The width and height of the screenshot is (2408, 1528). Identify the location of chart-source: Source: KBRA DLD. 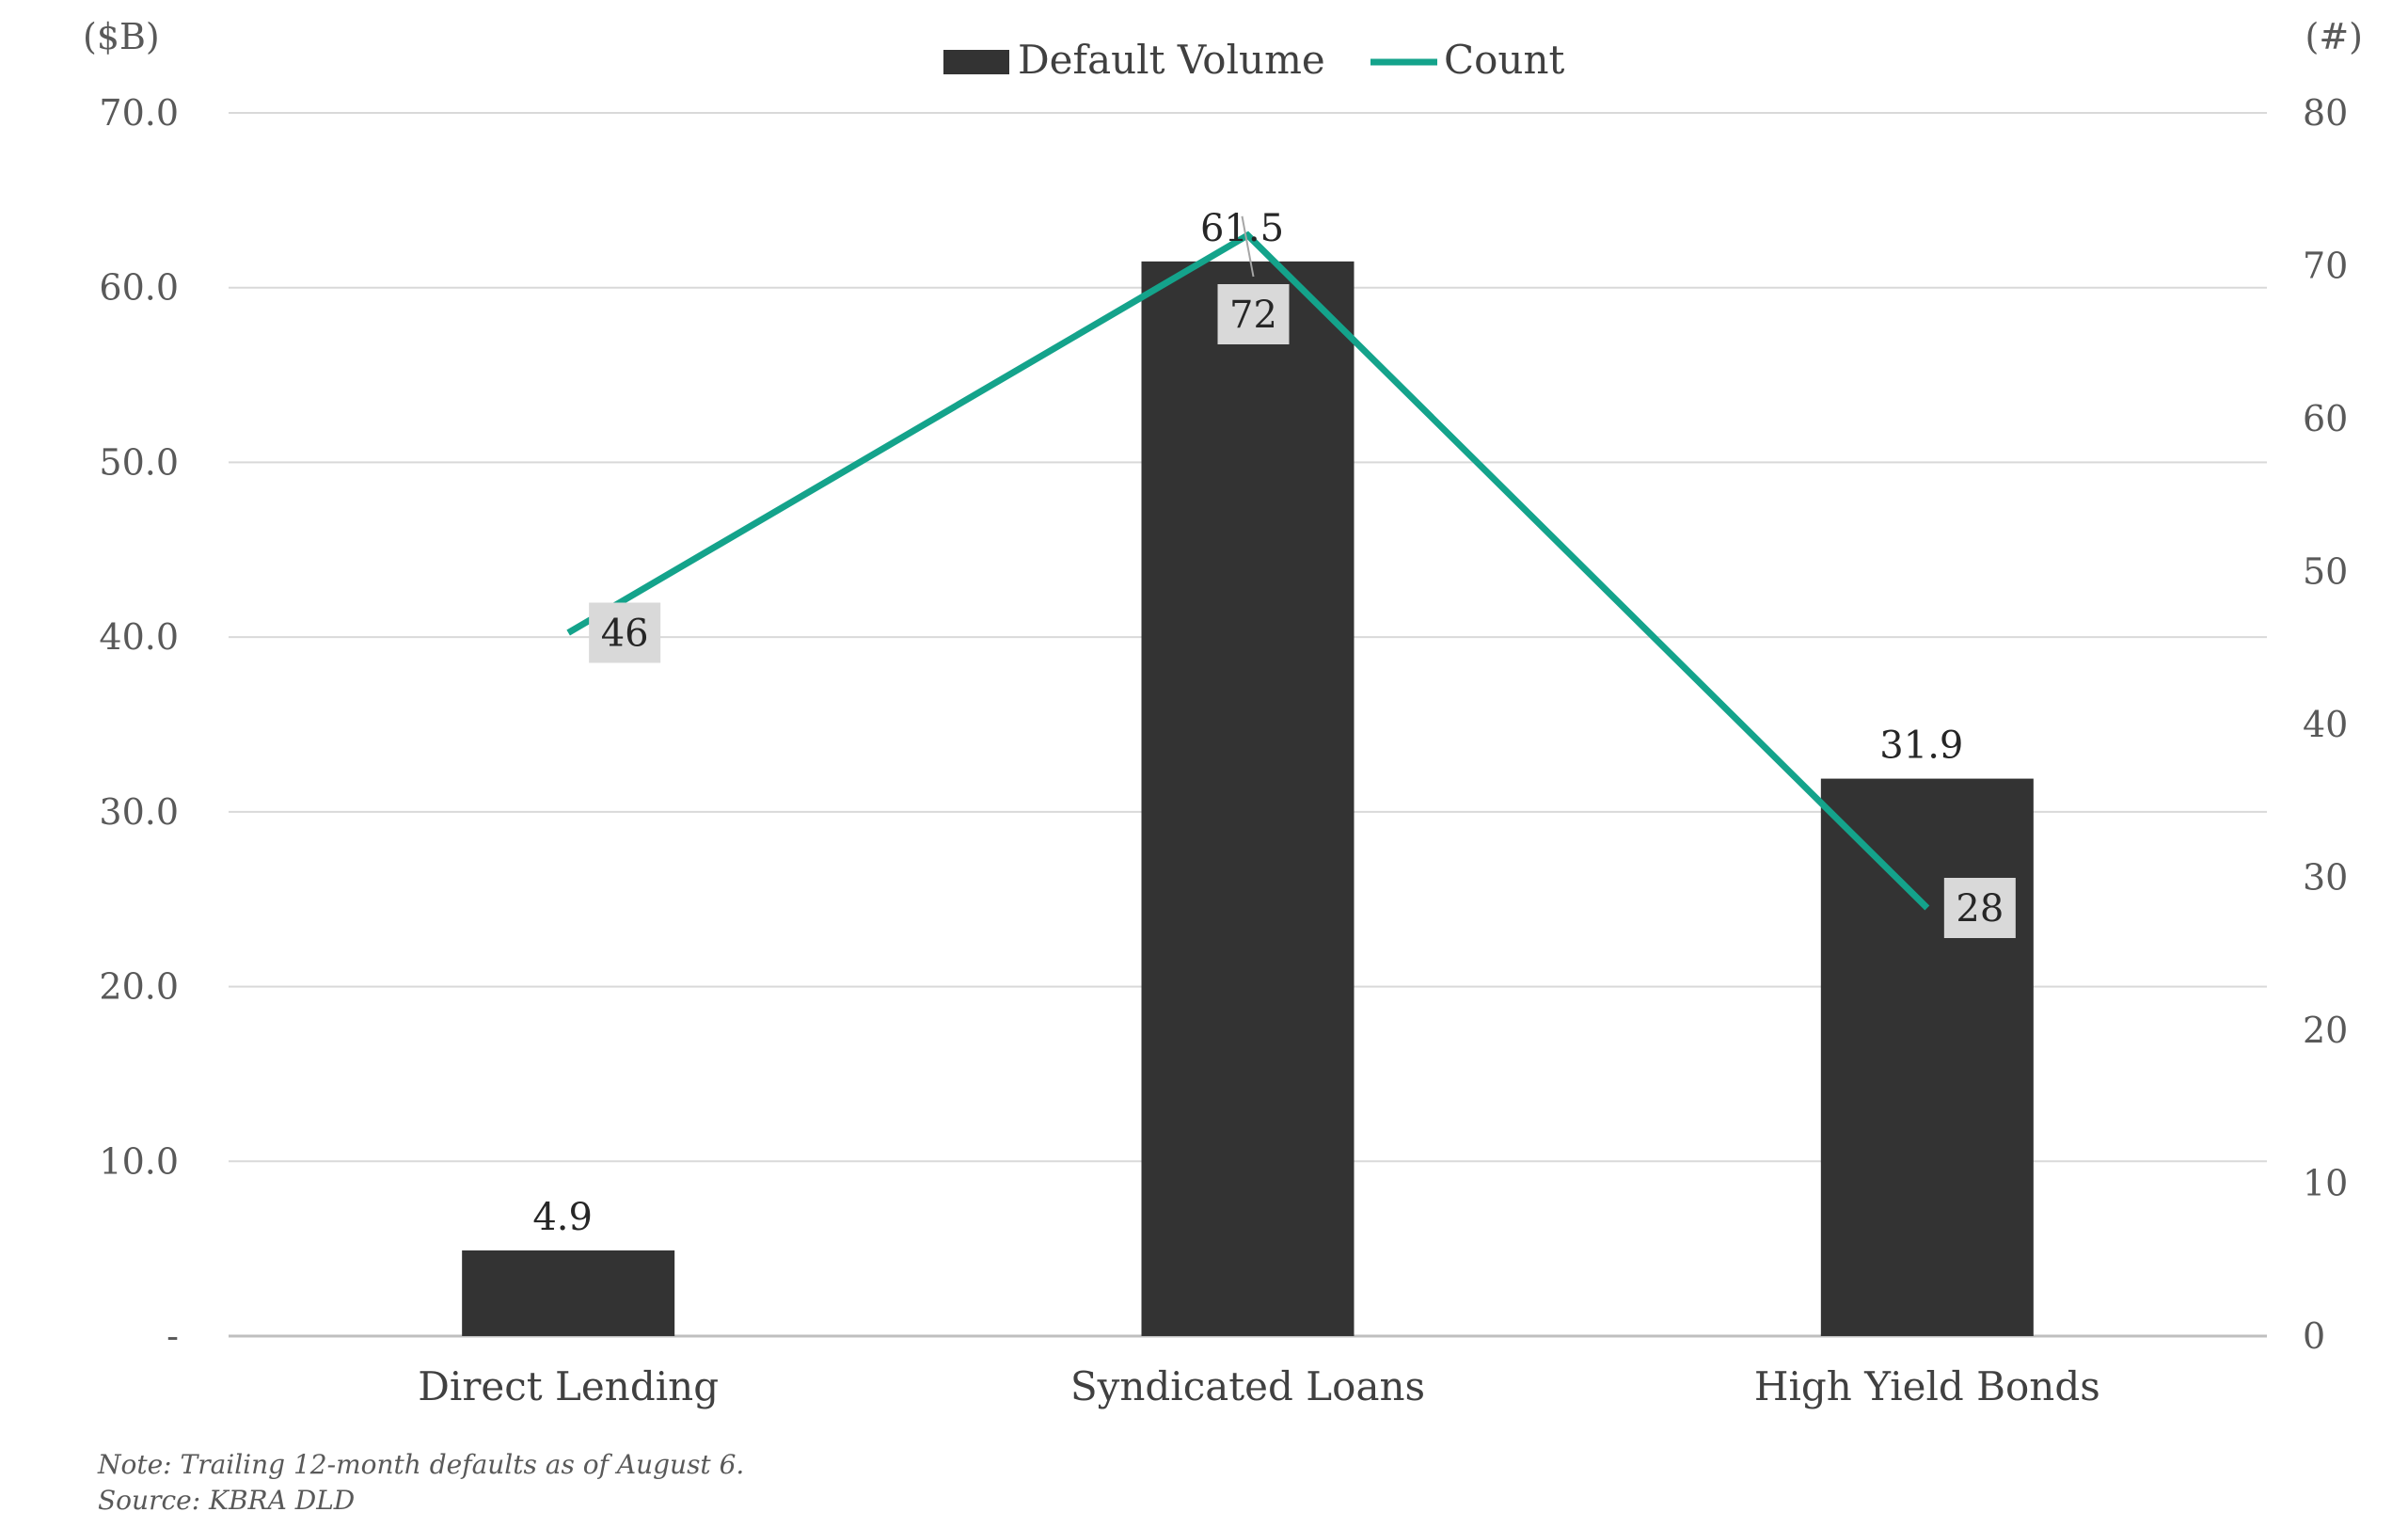
(227, 1500).